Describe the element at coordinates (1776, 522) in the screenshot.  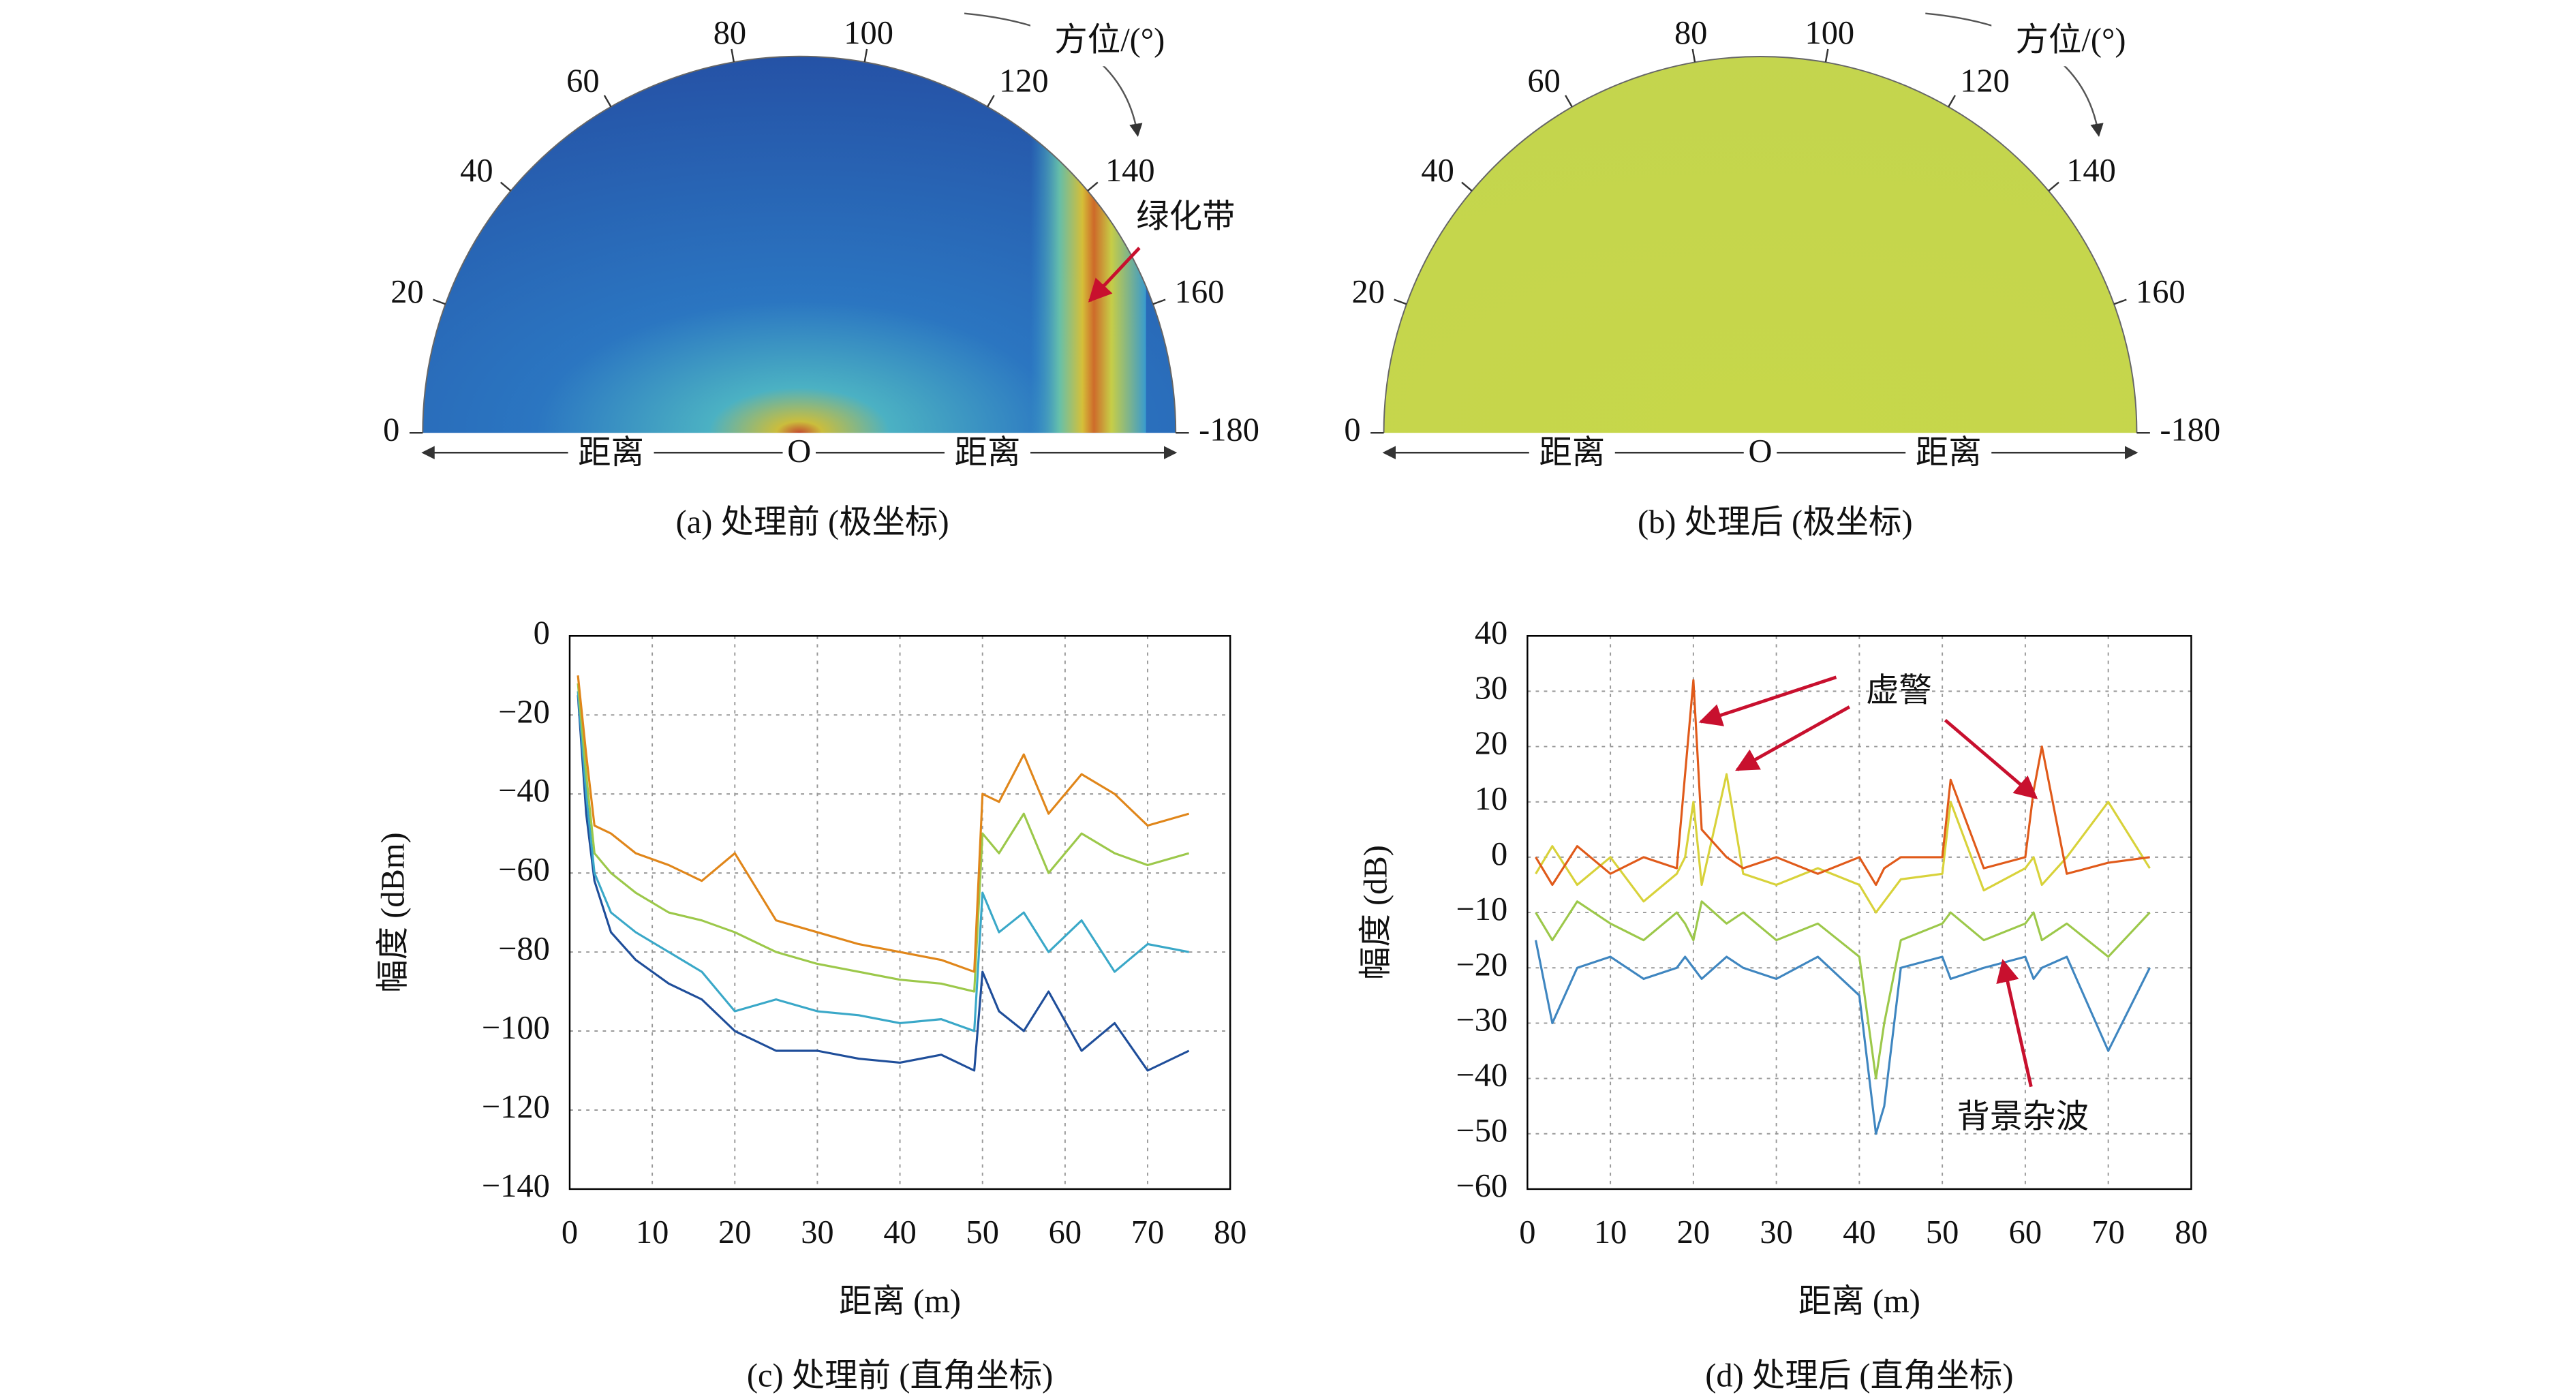
I see `caption: (b) 处理后 (极坐标)` at that location.